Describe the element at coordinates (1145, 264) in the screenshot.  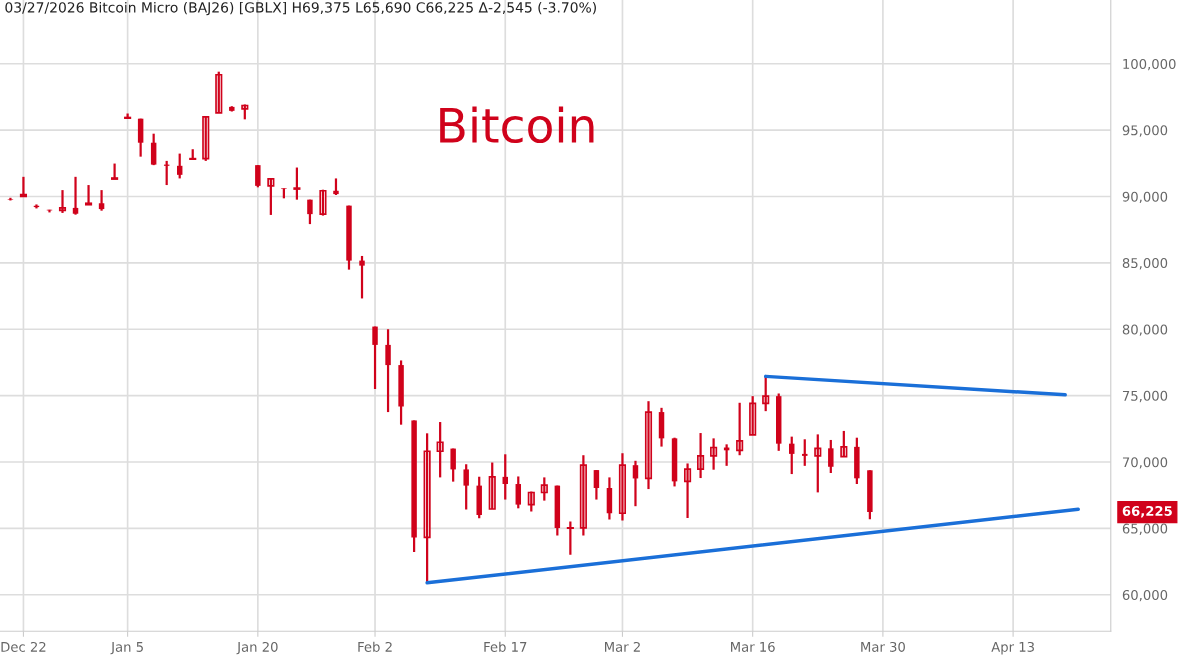
I see `y-tick-label: 85,000` at that location.